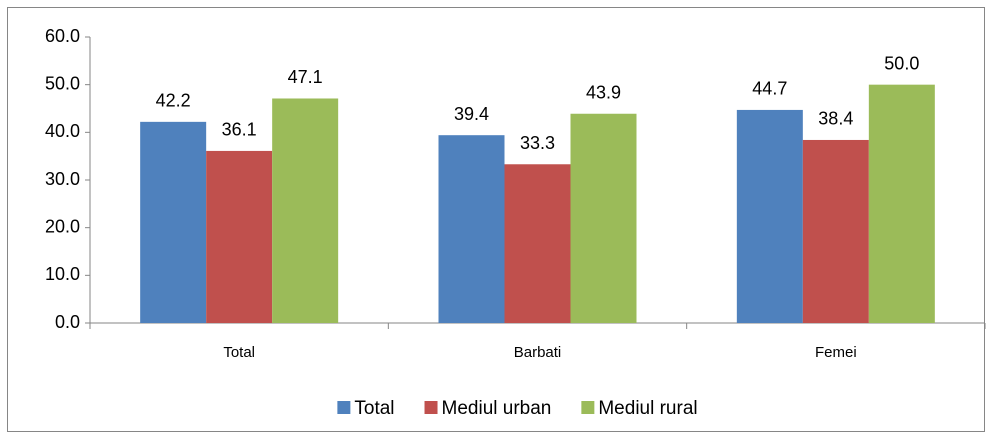 This screenshot has height=433, width=987. What do you see at coordinates (62, 83) in the screenshot?
I see `y-tick-label: 50.0` at bounding box center [62, 83].